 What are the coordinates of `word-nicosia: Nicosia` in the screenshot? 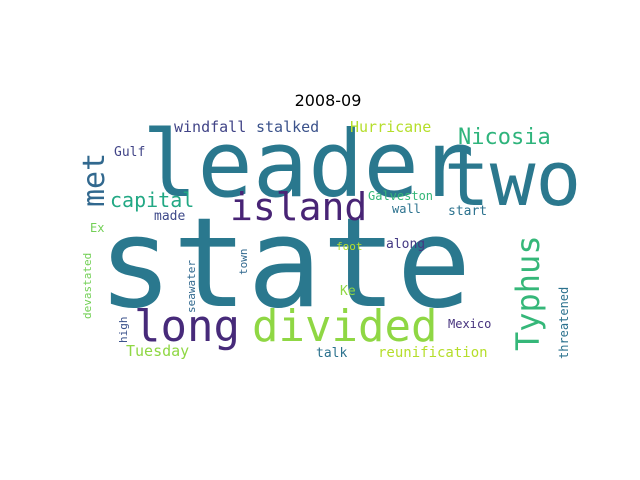 It's located at (504, 137).